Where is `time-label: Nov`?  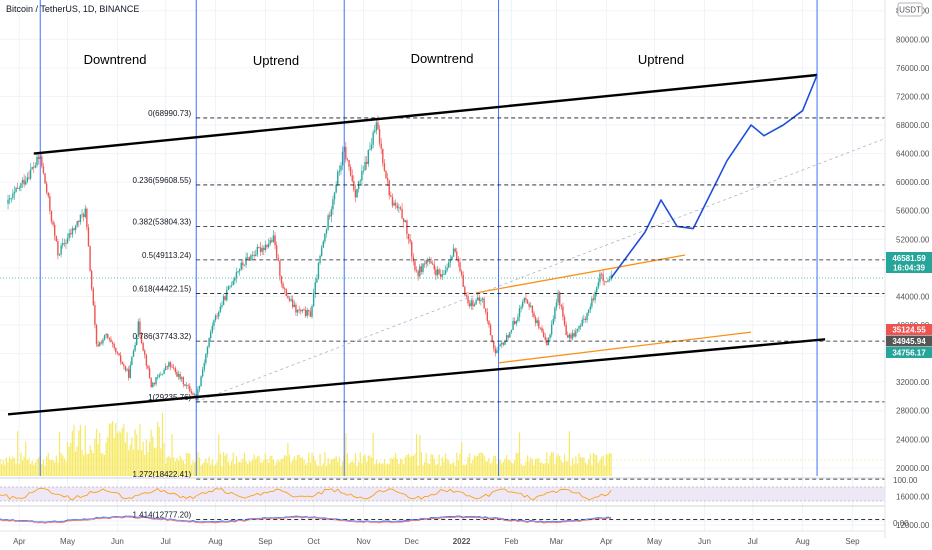 time-label: Nov is located at coordinates (363, 541).